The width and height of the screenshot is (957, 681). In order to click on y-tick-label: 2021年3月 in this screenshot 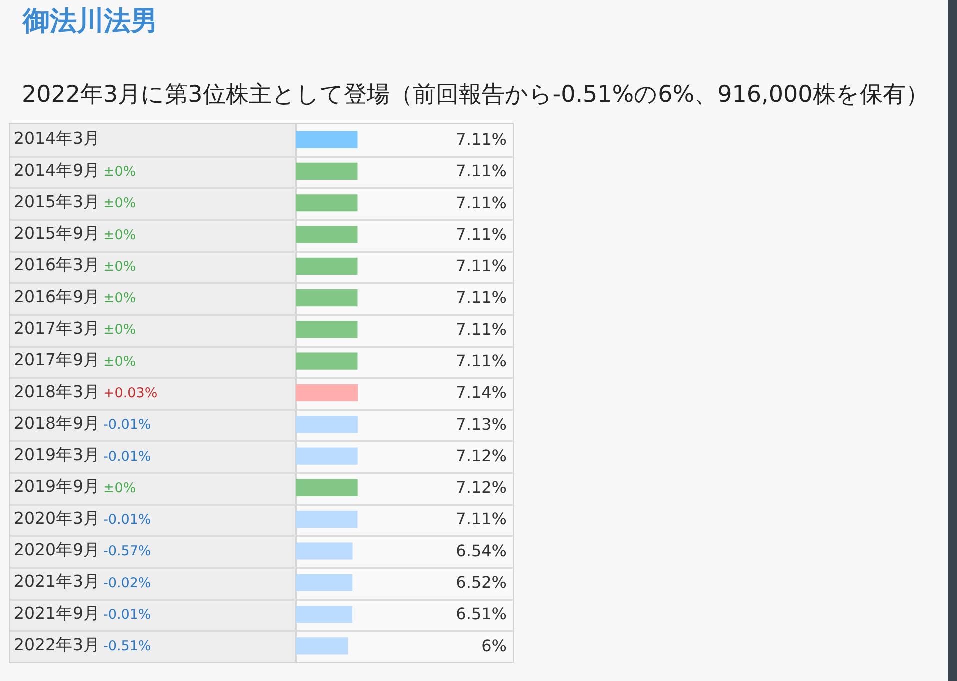, I will do `click(57, 582)`.